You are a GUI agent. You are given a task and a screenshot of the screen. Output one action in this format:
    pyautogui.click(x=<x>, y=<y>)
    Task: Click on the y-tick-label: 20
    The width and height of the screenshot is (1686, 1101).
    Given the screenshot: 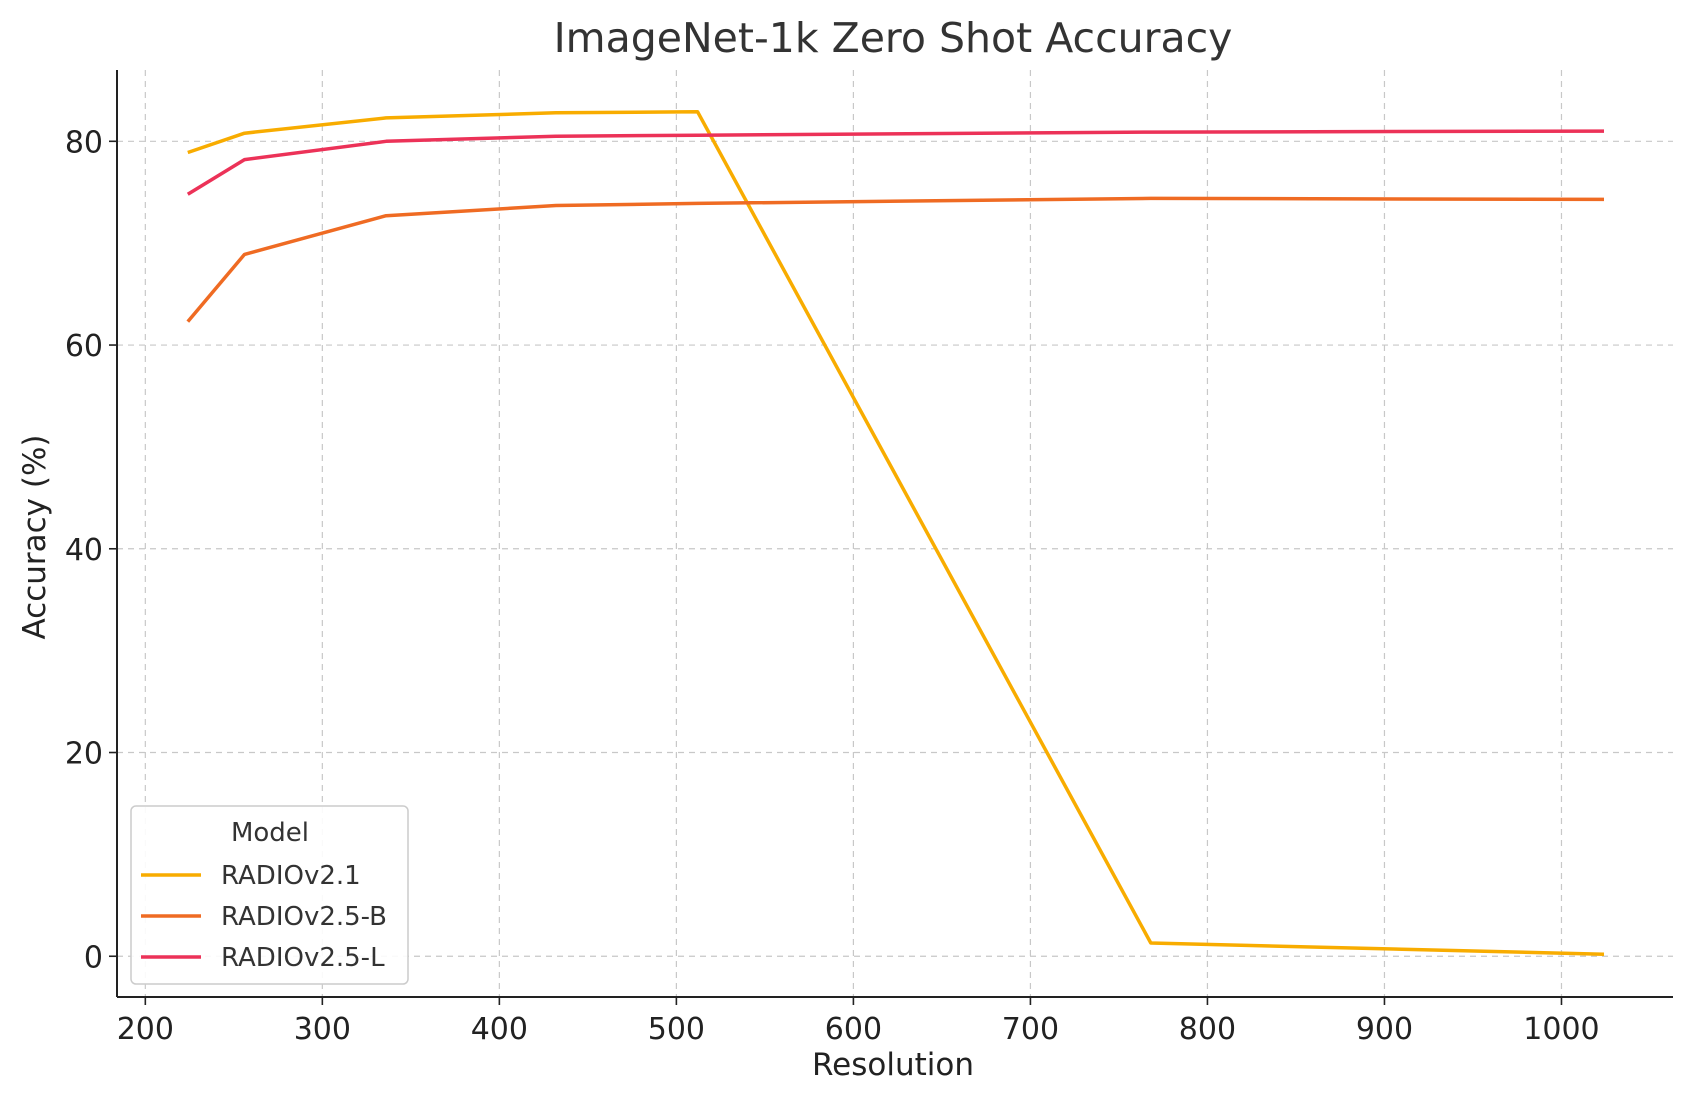 What is the action you would take?
    pyautogui.click(x=84, y=754)
    